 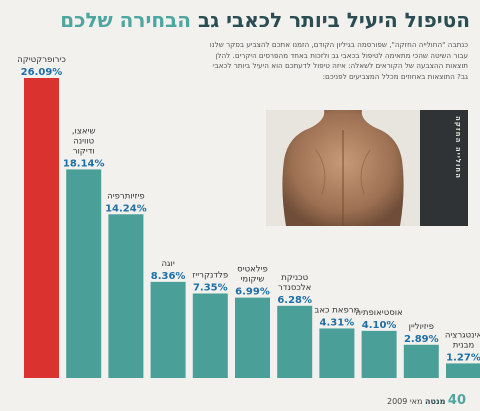 I want to click on page-title: הטיפול היעיל ביותר לכאבי גב הבחירה שלכם, so click(x=240, y=20).